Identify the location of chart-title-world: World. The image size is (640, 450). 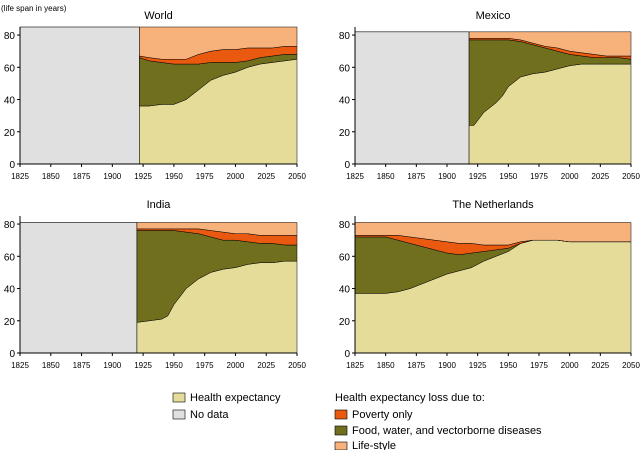
(158, 16).